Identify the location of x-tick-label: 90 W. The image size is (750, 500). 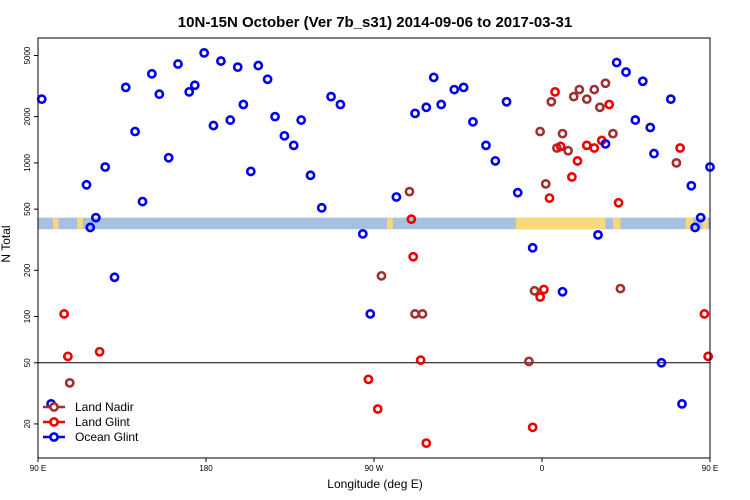
(374, 468).